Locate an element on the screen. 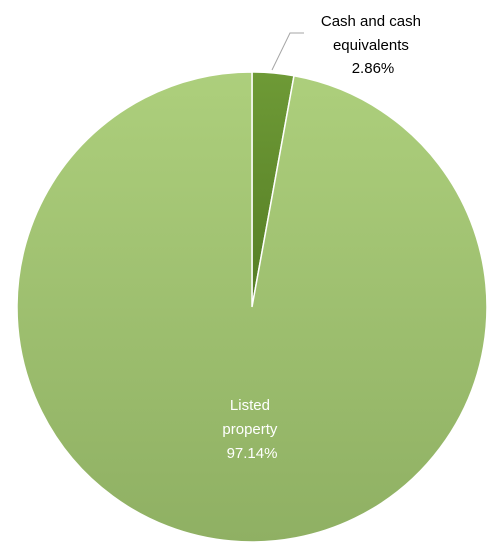  slice-label-listed-line1: Listed is located at coordinates (250, 405).